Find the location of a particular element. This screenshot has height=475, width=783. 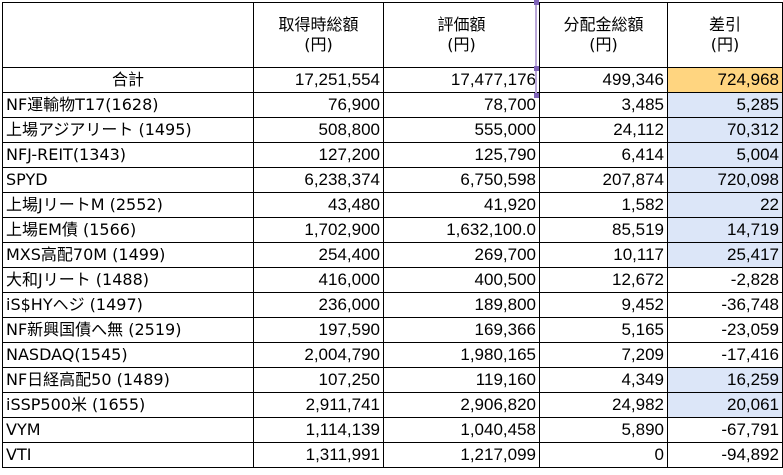

fund-name-cell: NF日経高配50 (1489) is located at coordinates (128, 380).